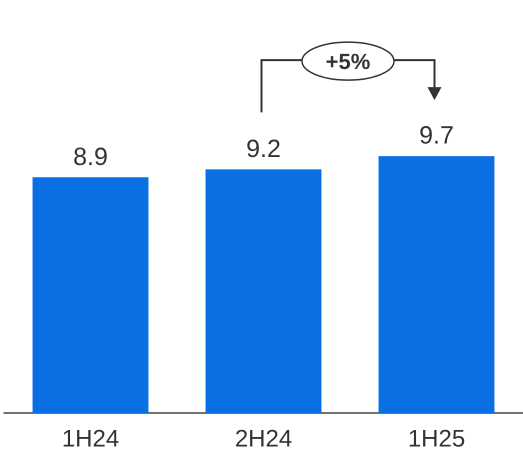 This screenshot has width=523, height=459. Describe the element at coordinates (90, 156) in the screenshot. I see `data-label: 8.9` at that location.